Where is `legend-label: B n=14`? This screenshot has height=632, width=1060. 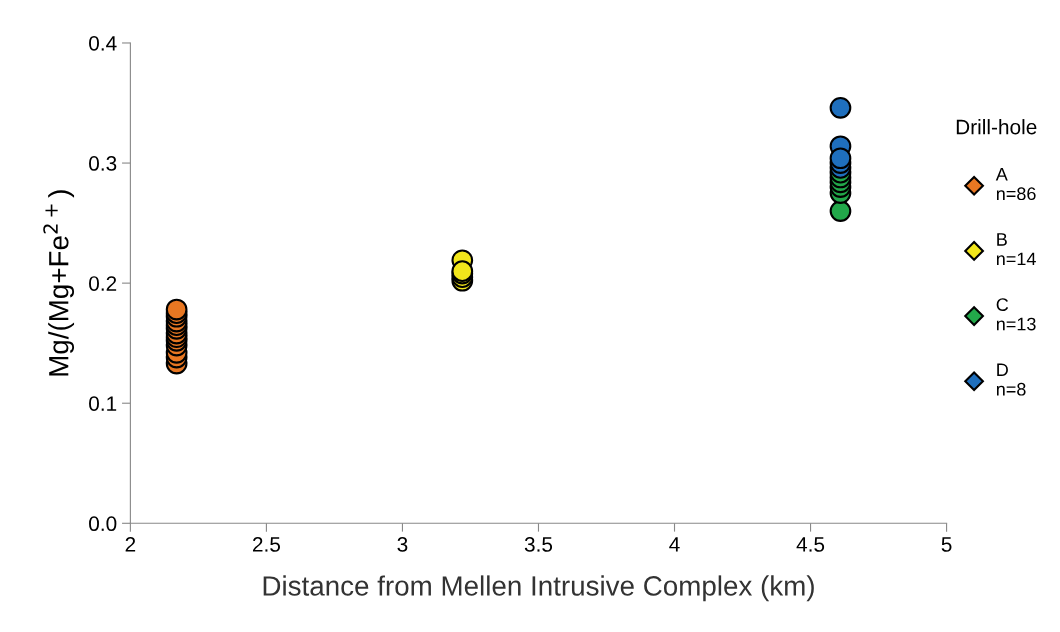 legend-label: B n=14 is located at coordinates (1016, 249).